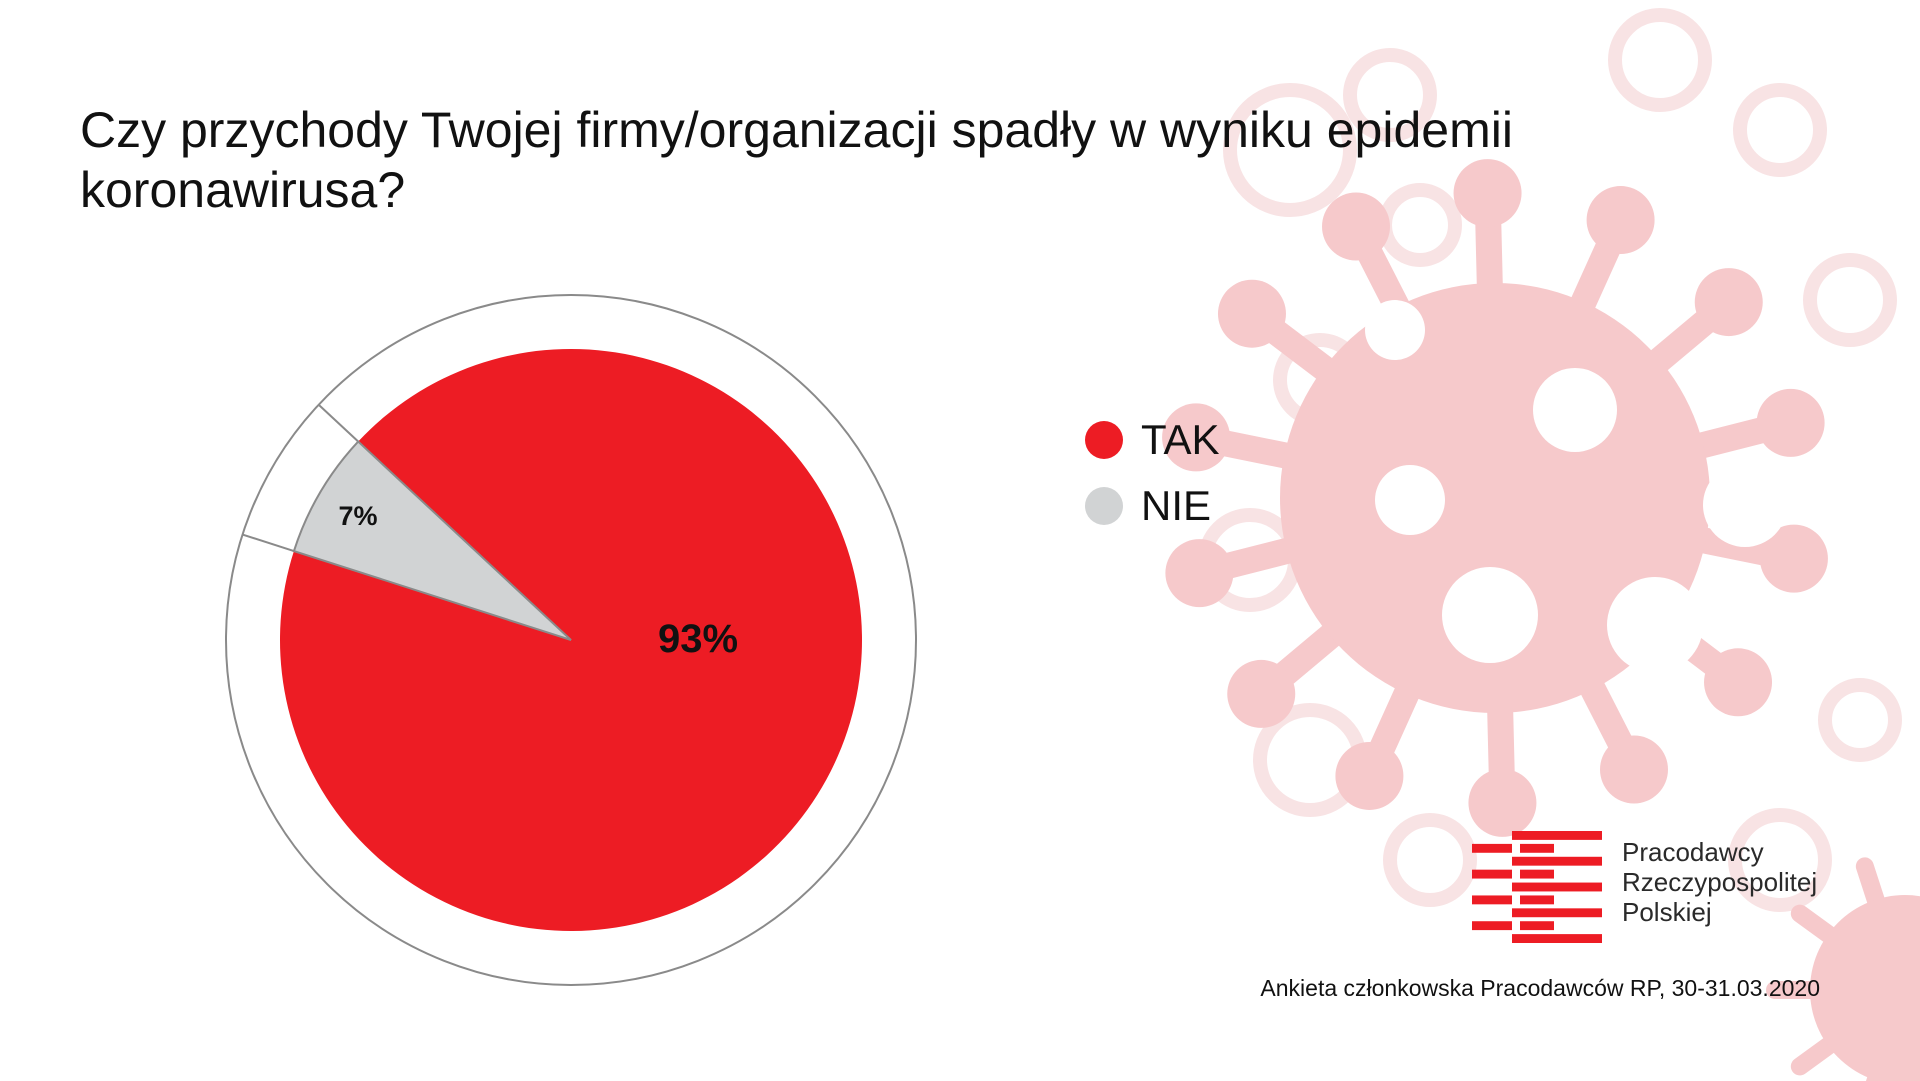 The width and height of the screenshot is (1920, 1081). I want to click on logo-text: Pracodawcy Rzeczypospolitej Polskiej, so click(1719, 882).